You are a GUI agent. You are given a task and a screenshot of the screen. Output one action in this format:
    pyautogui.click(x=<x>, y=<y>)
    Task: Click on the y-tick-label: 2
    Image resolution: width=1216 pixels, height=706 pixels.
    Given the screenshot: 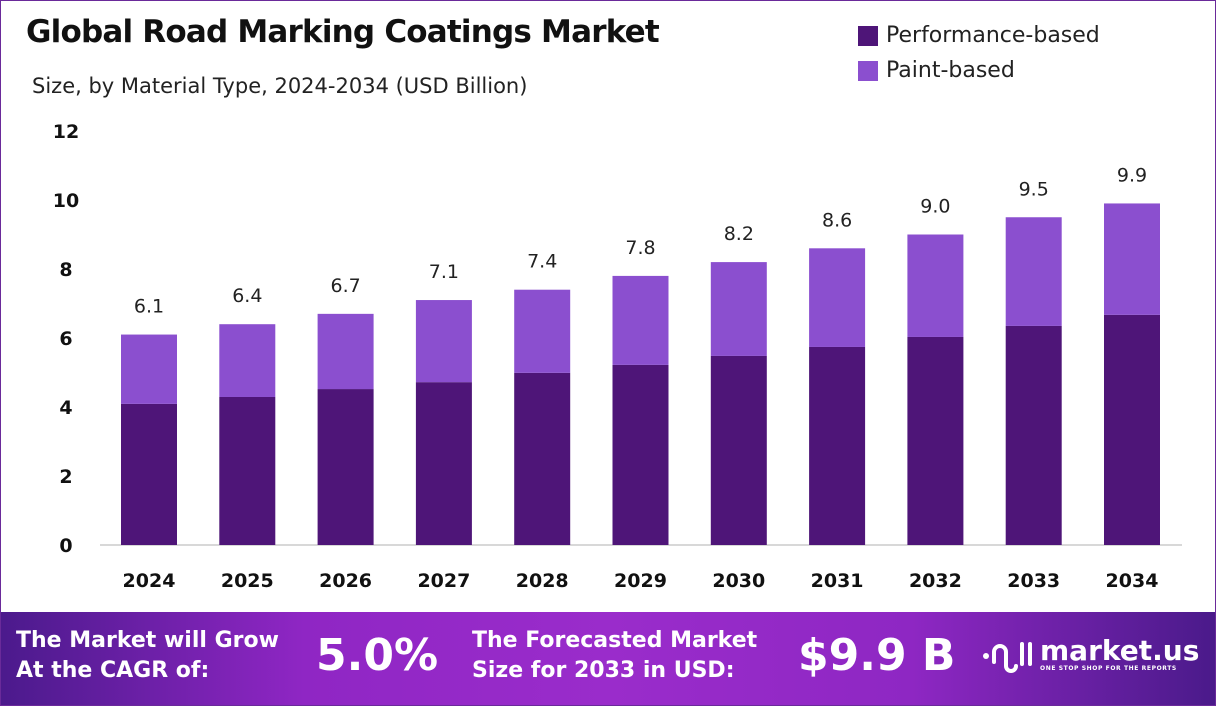 What is the action you would take?
    pyautogui.click(x=65, y=477)
    